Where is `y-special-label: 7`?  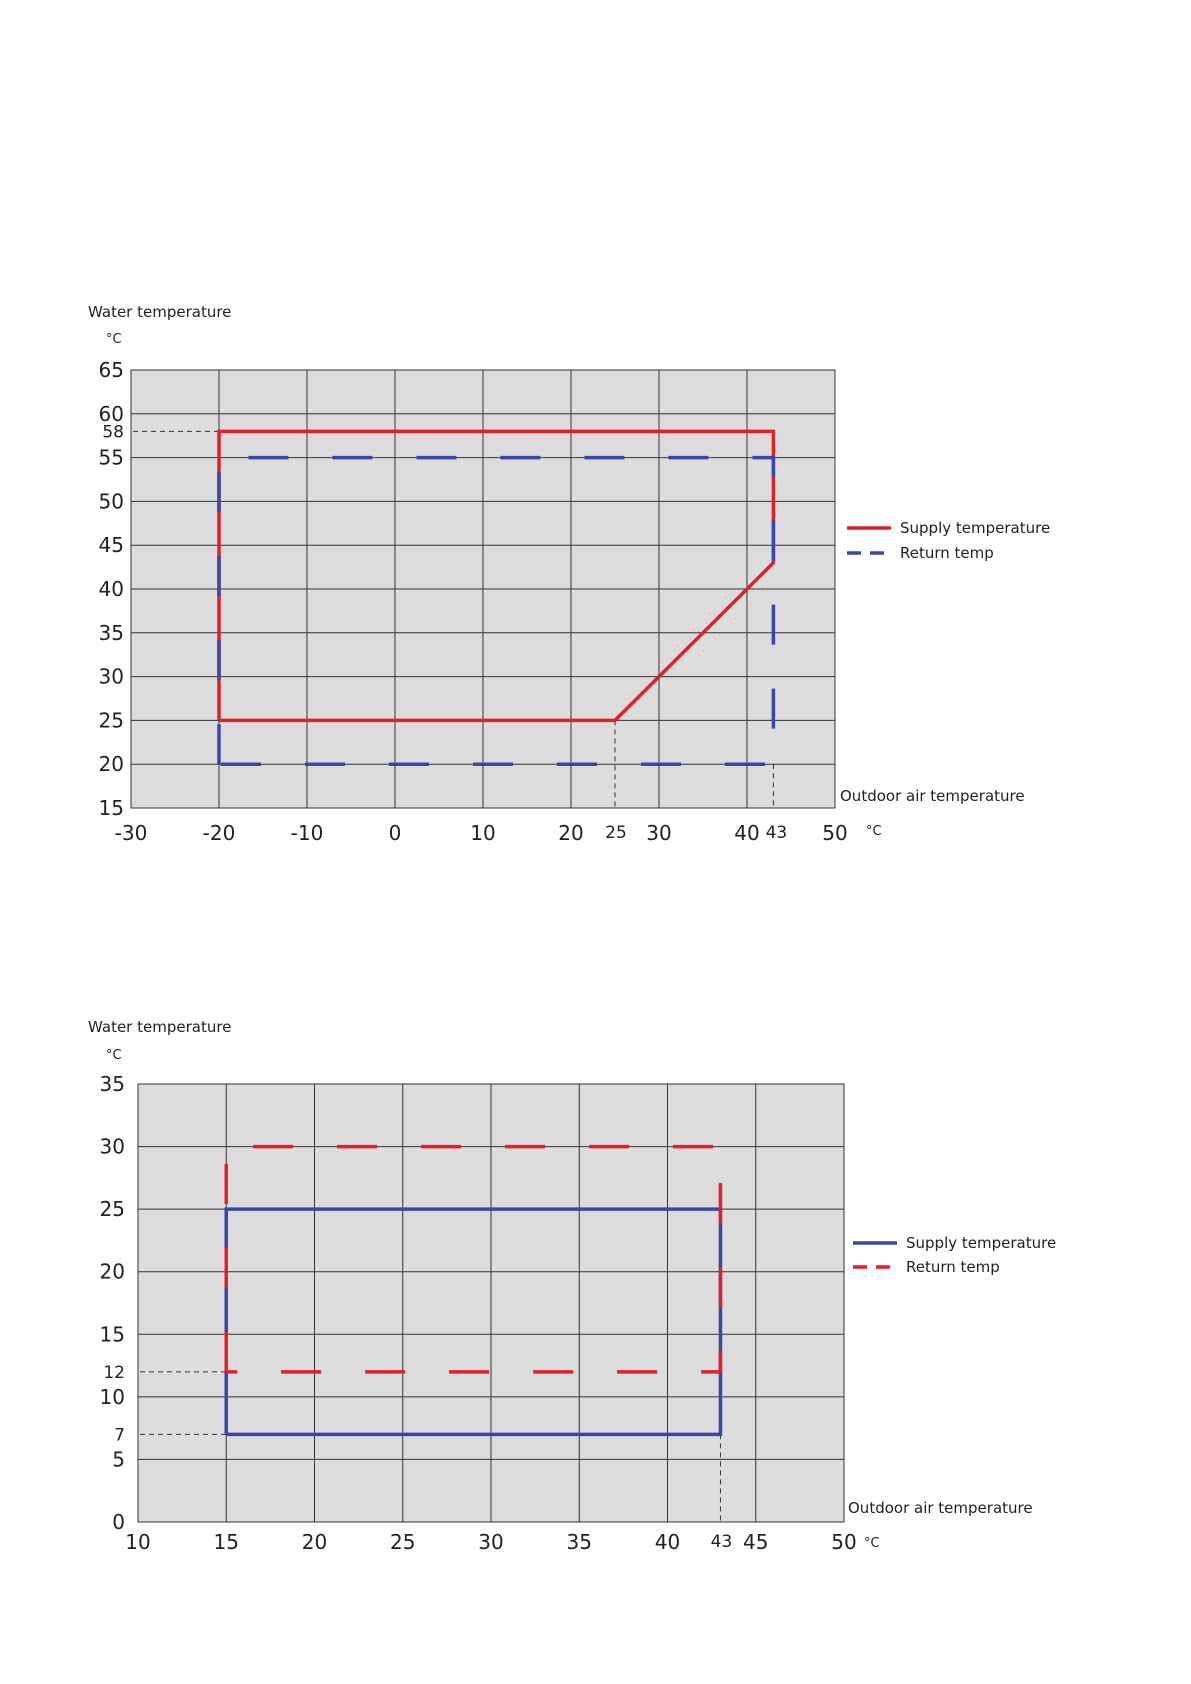 y-special-label: 7 is located at coordinates (119, 1435).